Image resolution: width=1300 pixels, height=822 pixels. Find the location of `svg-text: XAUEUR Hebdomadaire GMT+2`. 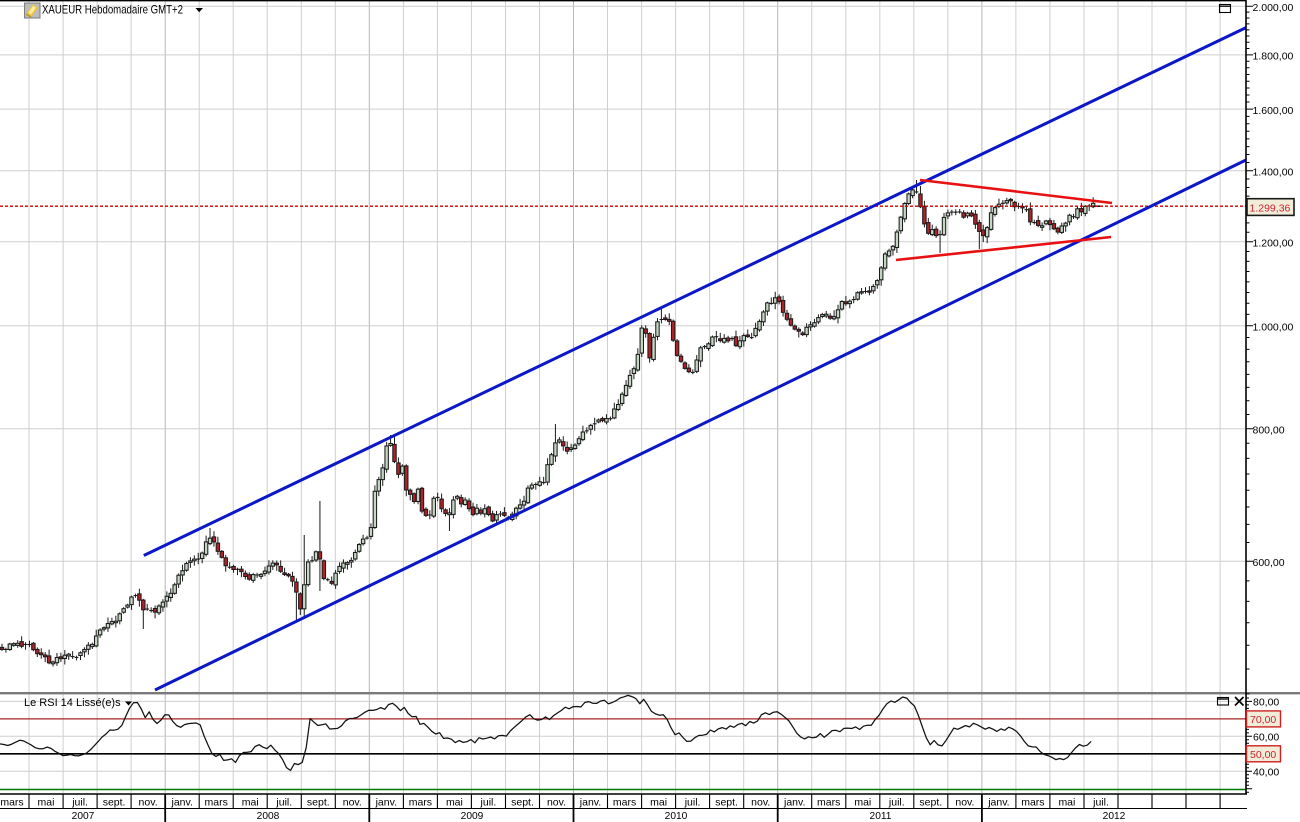

svg-text: XAUEUR Hebdomadaire GMT+2 is located at coordinates (112, 10).